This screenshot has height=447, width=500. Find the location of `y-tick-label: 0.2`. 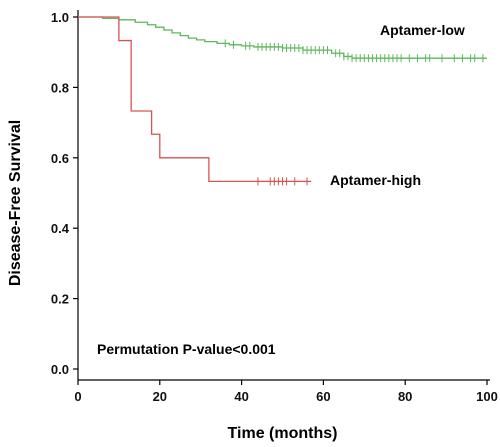

y-tick-label: 0.2 is located at coordinates (60, 299).